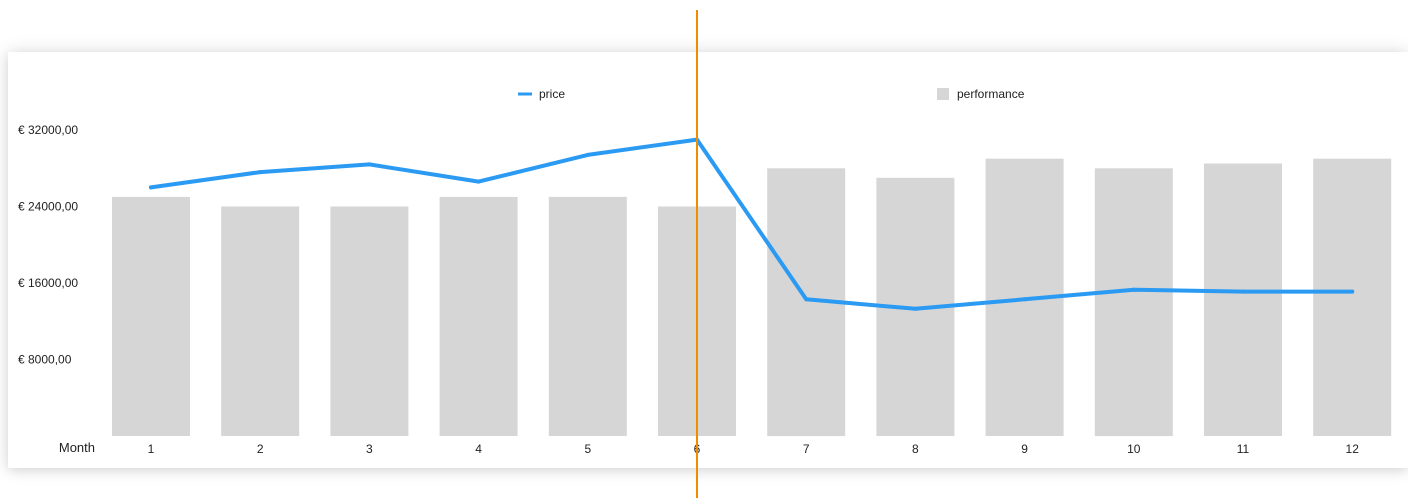  Describe the element at coordinates (806, 449) in the screenshot. I see `x-tick-label-7: 7` at that location.